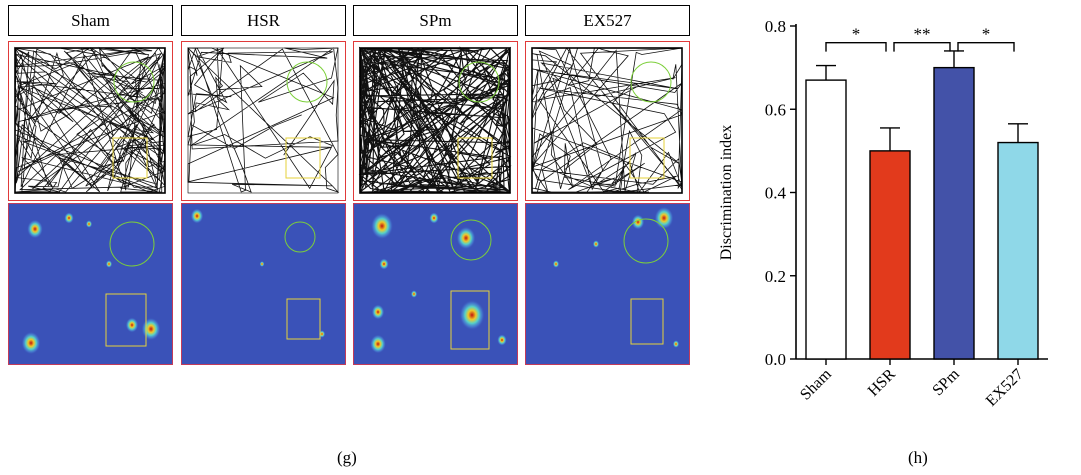  What do you see at coordinates (347, 457) in the screenshot?
I see `panel-letter-g: (g)` at bounding box center [347, 457].